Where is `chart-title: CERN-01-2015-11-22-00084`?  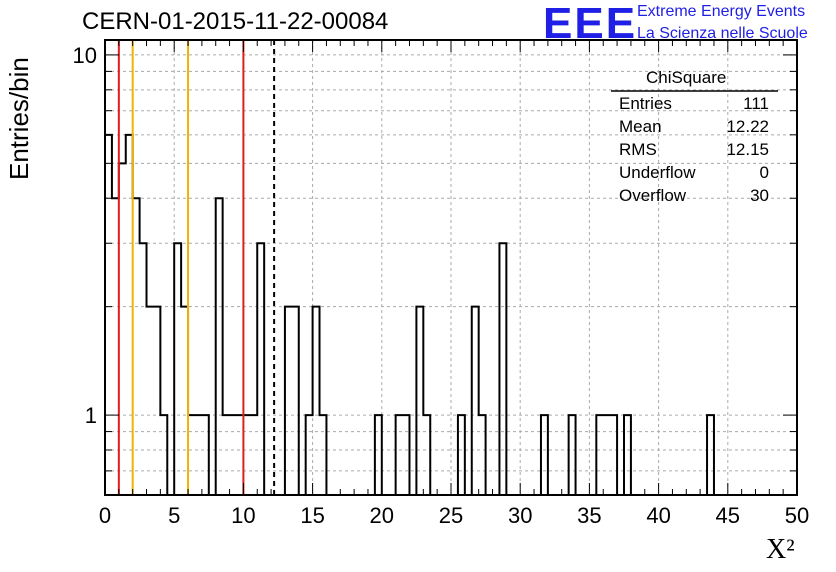 chart-title: CERN-01-2015-11-22-00084 is located at coordinates (235, 21).